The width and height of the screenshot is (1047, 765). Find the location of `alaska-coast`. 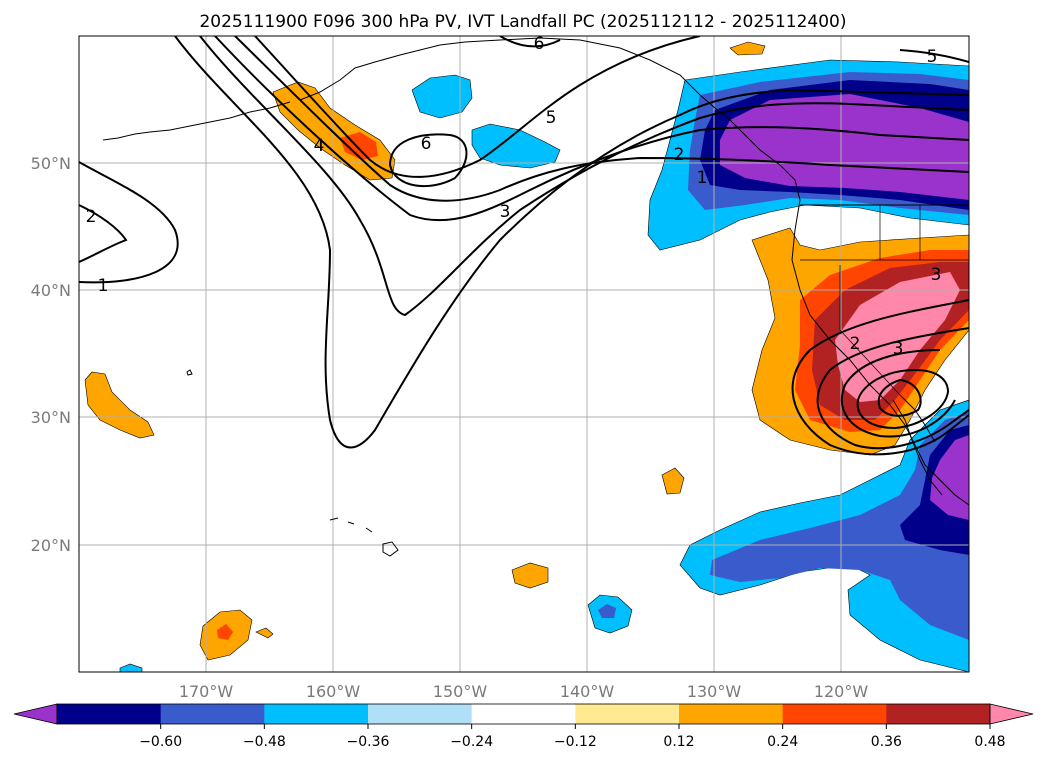

alaska-coast is located at coordinates (507, 73).